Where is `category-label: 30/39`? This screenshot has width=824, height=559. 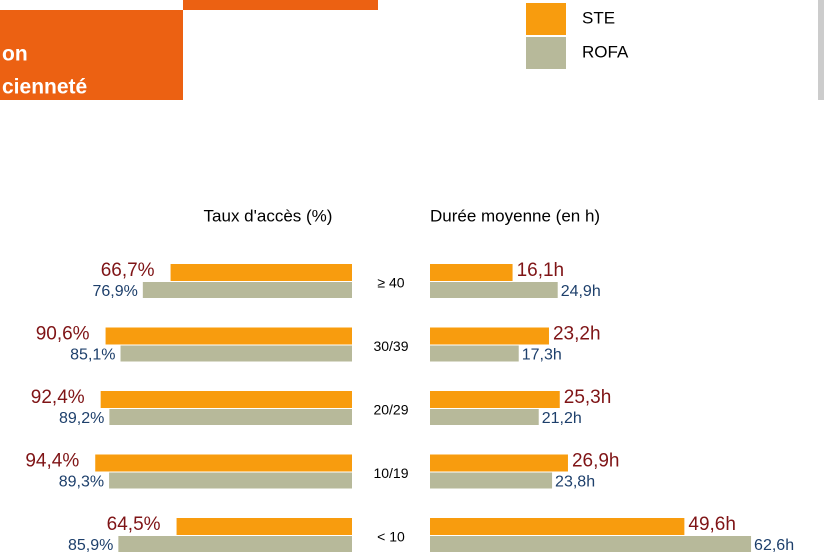
category-label: 30/39 is located at coordinates (390, 346).